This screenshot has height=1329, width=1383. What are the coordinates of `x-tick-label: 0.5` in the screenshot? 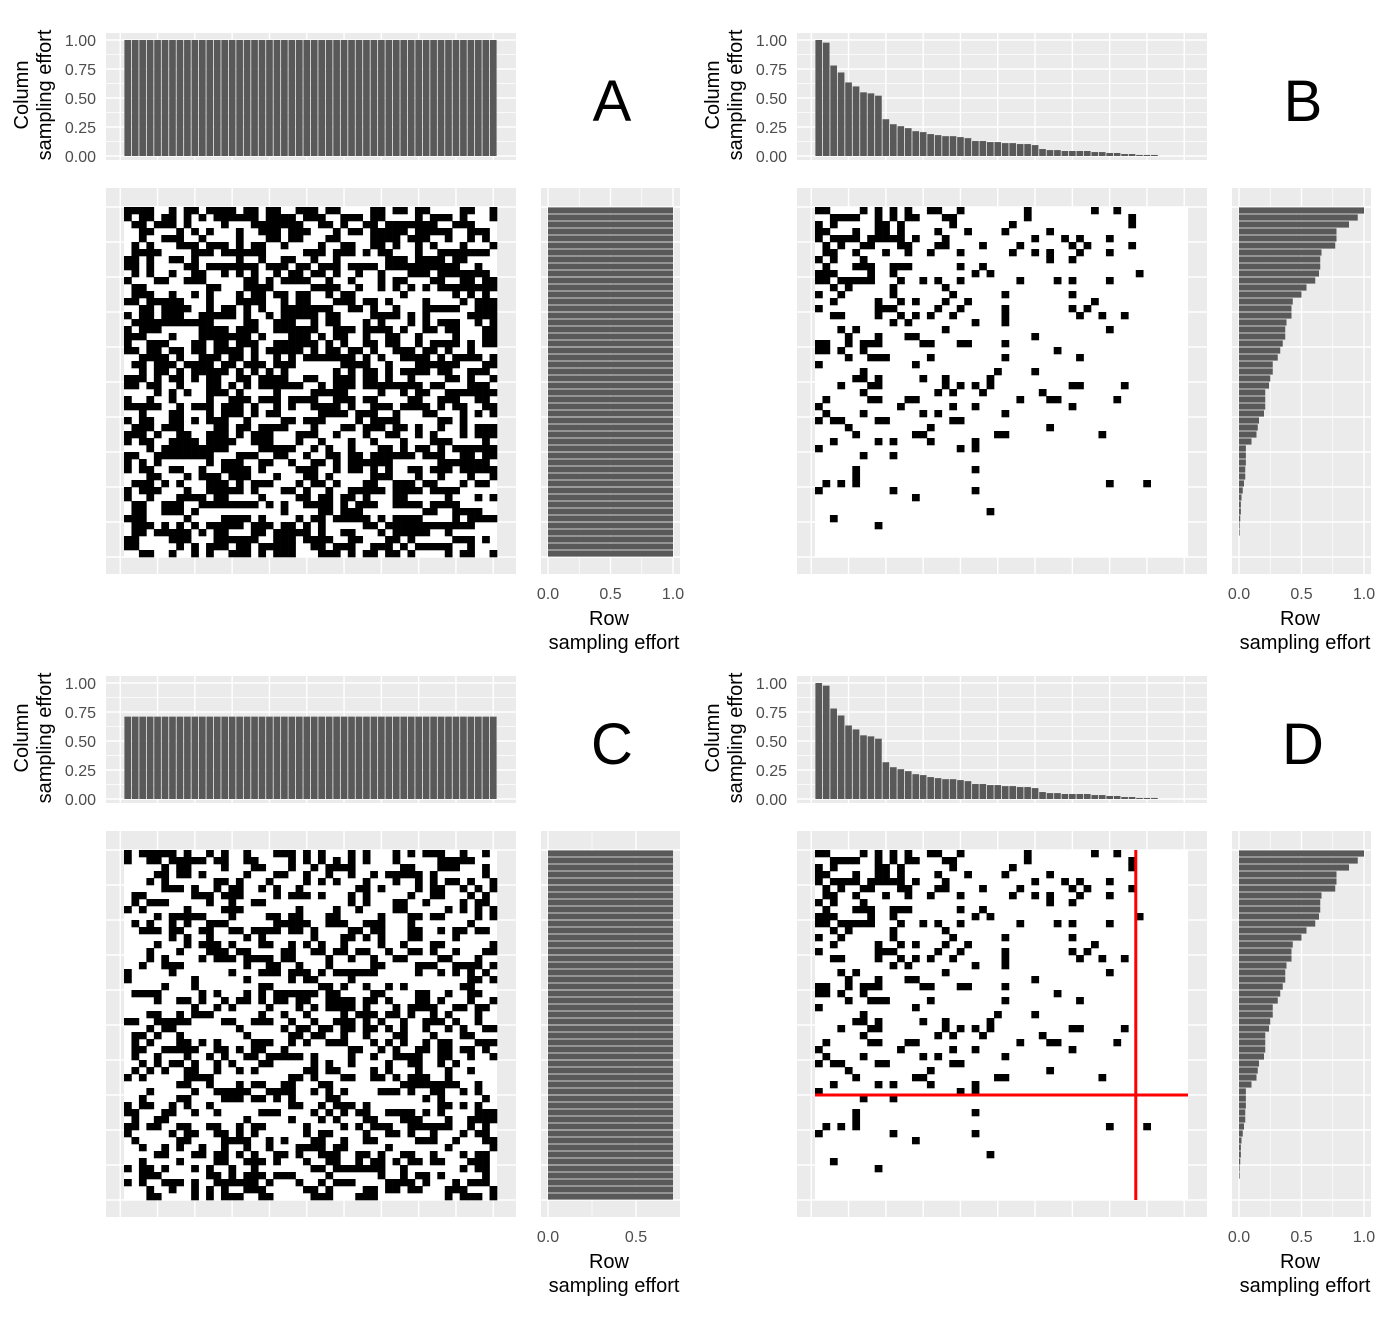 It's located at (610, 594).